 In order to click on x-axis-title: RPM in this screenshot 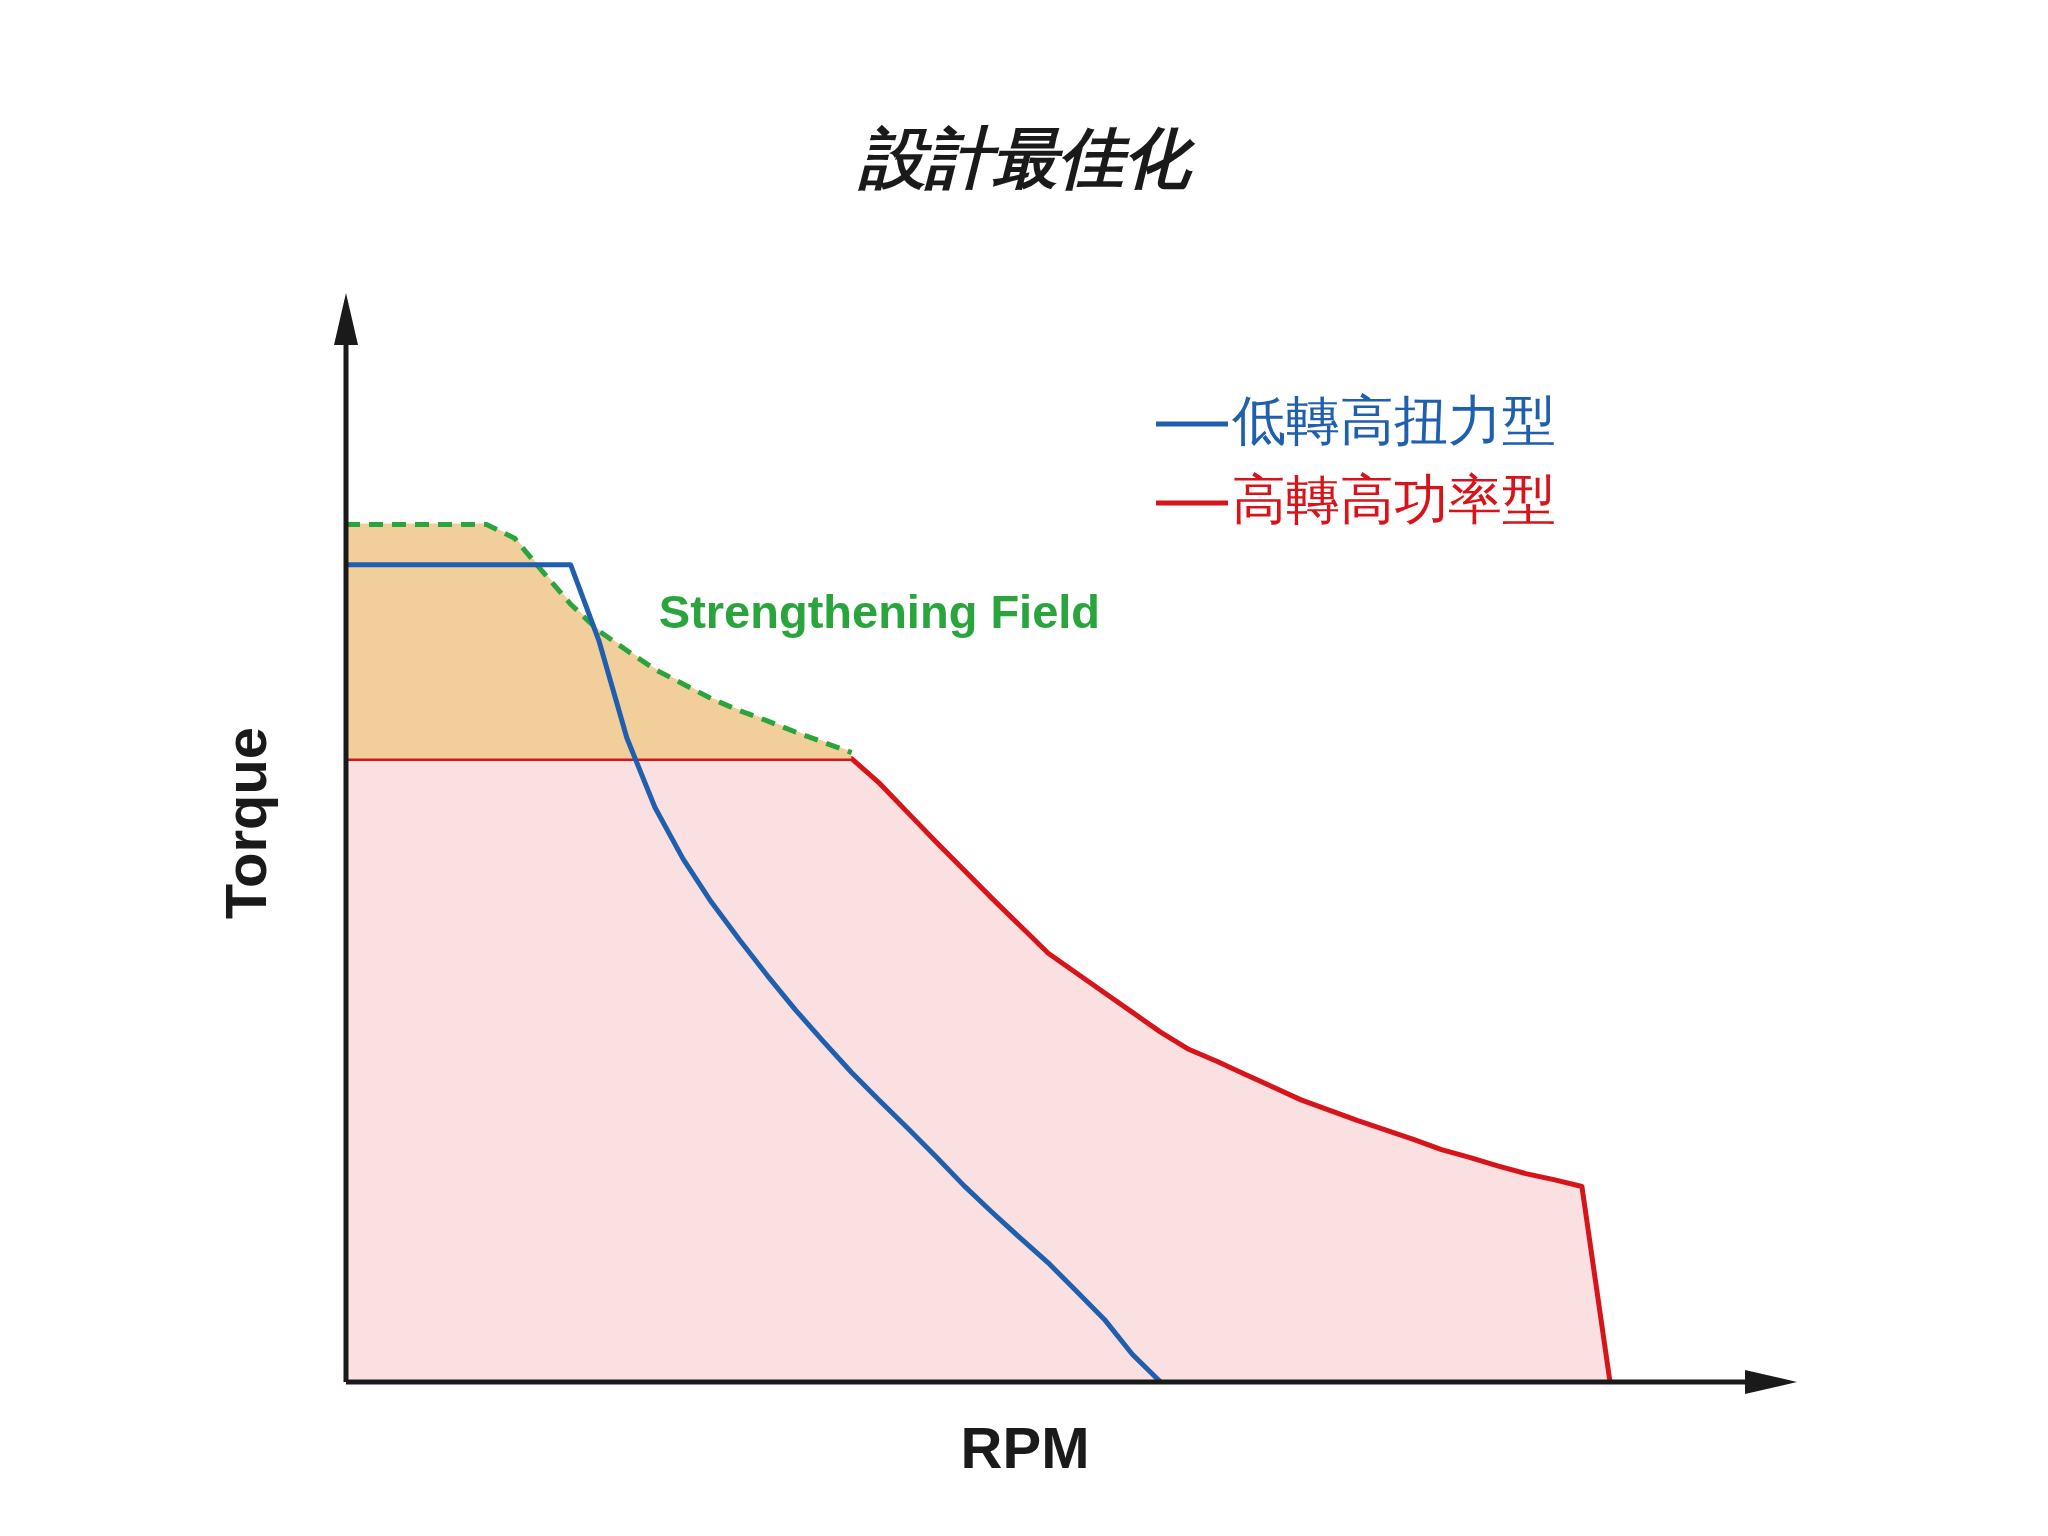, I will do `click(1025, 1447)`.